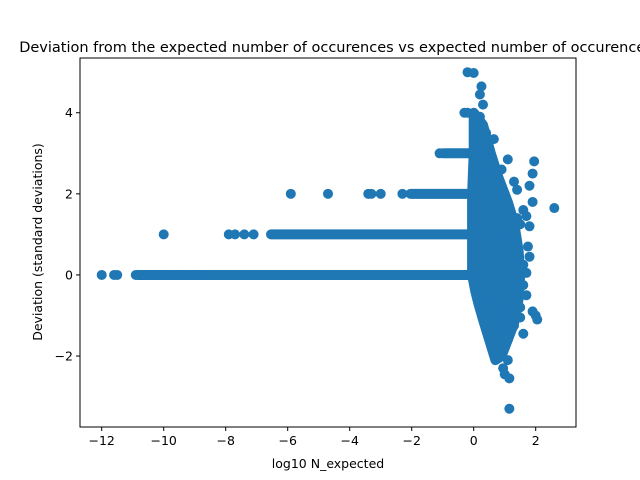 This screenshot has height=480, width=640. What do you see at coordinates (69, 112) in the screenshot?
I see `y-tick-label: 4` at bounding box center [69, 112].